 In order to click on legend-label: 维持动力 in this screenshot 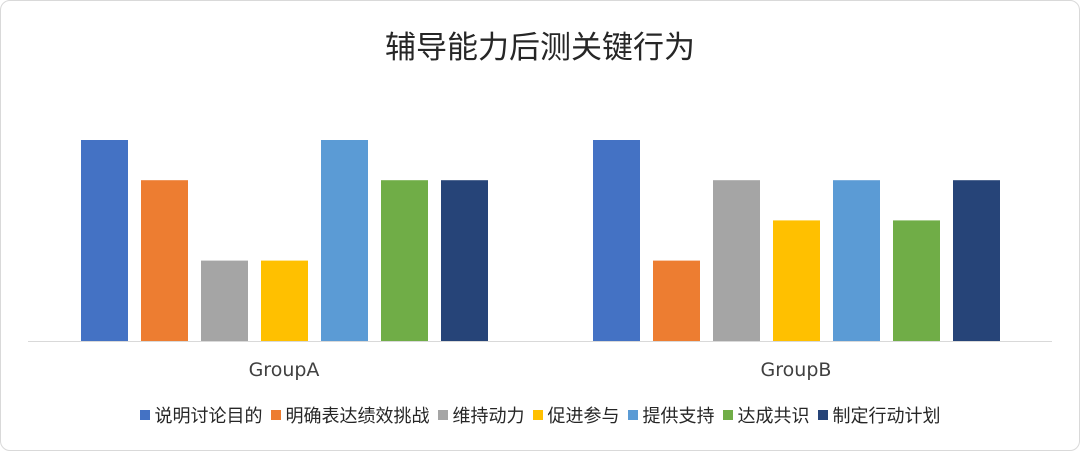, I will do `click(488, 416)`.